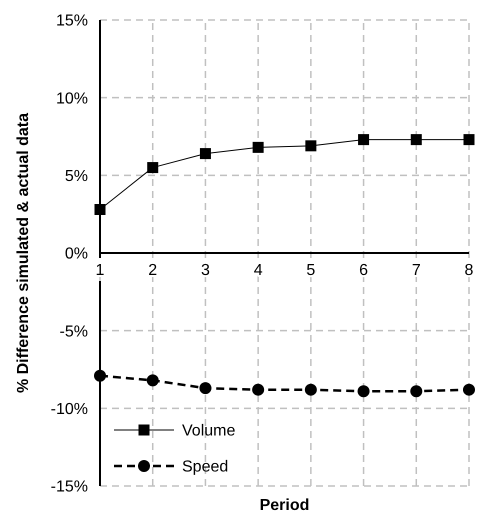 The image size is (495, 520). I want to click on x-tick-label: 2, so click(153, 270).